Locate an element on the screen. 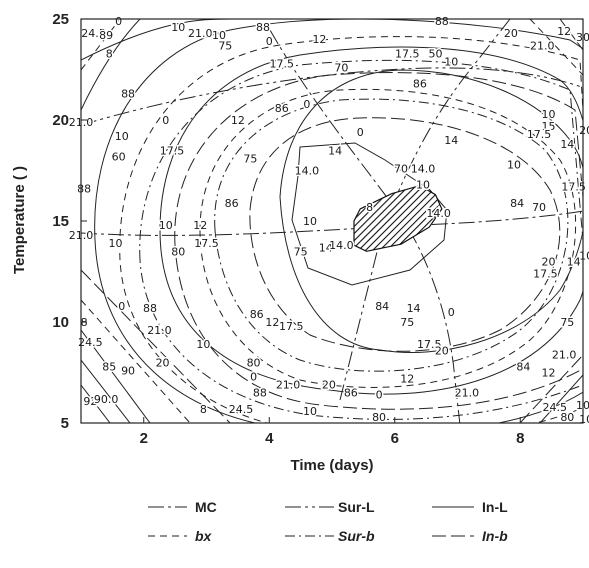 The image size is (589, 568). legend-item-in-l: In-L is located at coordinates (470, 507).